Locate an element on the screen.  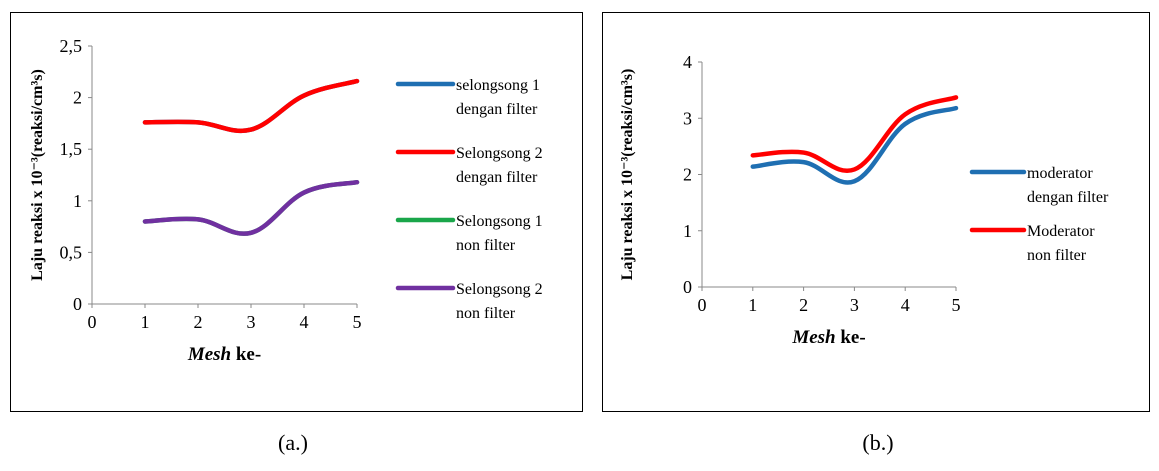
legend-label-1: moderator is located at coordinates (1060, 173).